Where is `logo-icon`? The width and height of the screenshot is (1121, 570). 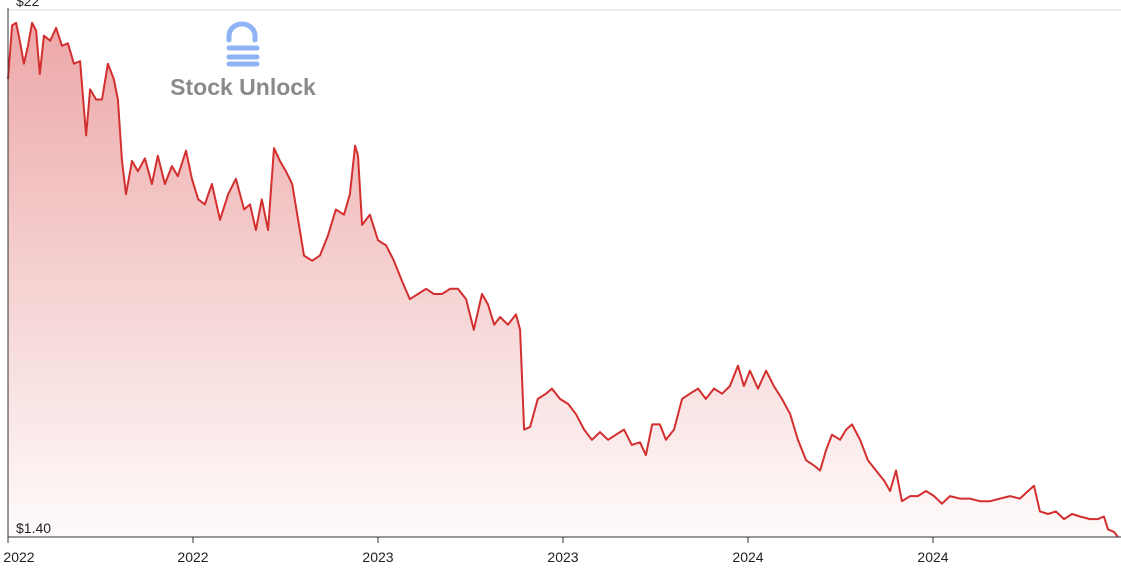
logo-icon is located at coordinates (243, 44).